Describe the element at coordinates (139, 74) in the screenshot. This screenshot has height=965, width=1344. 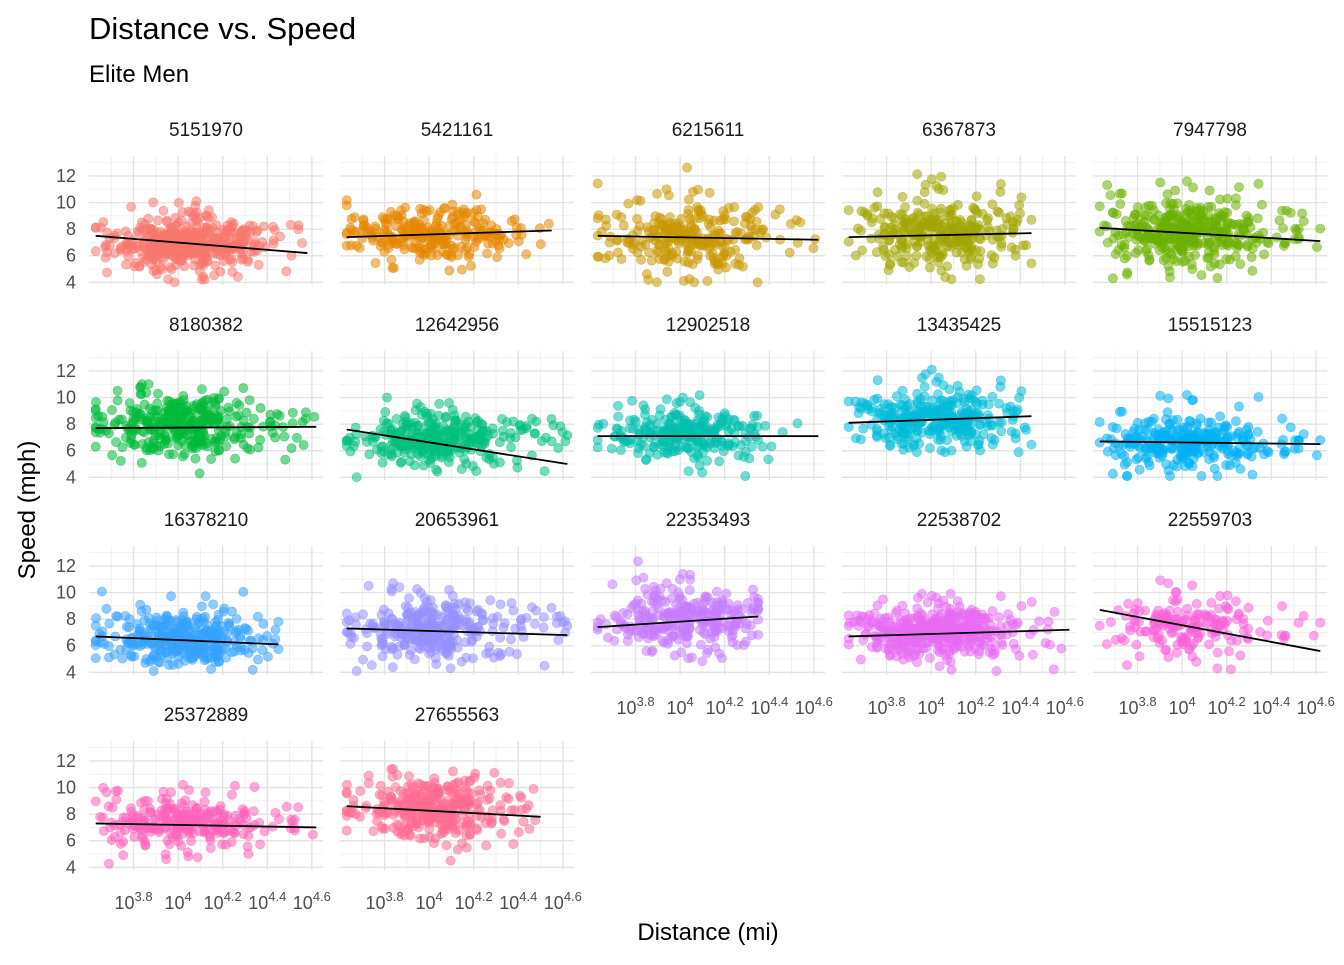
I see `chart-subtitle: Elite Men` at that location.